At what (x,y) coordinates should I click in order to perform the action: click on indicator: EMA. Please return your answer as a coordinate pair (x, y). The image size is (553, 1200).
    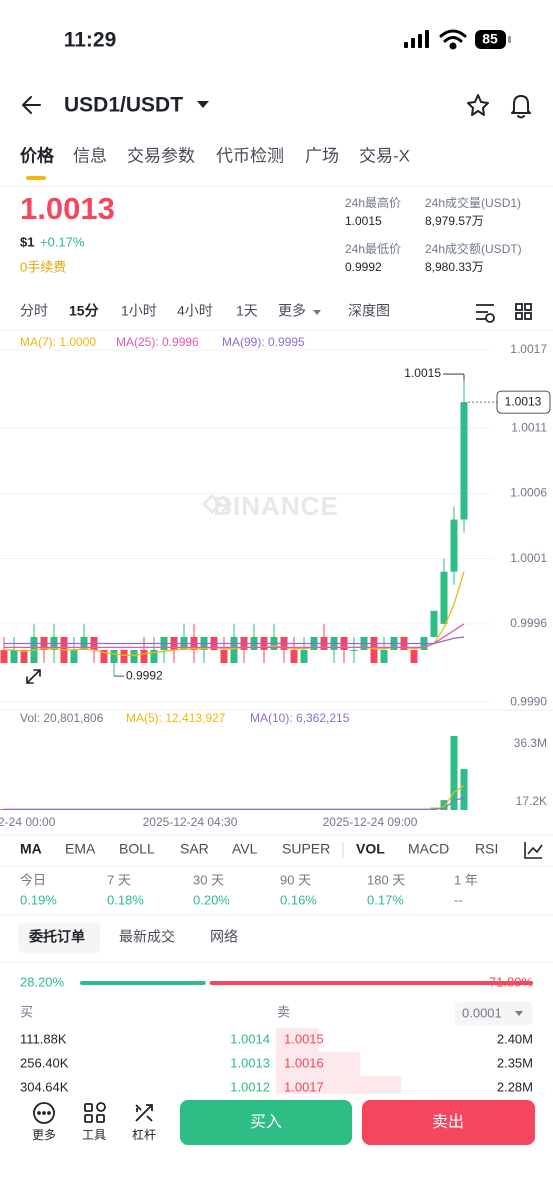
    Looking at the image, I should click on (80, 849).